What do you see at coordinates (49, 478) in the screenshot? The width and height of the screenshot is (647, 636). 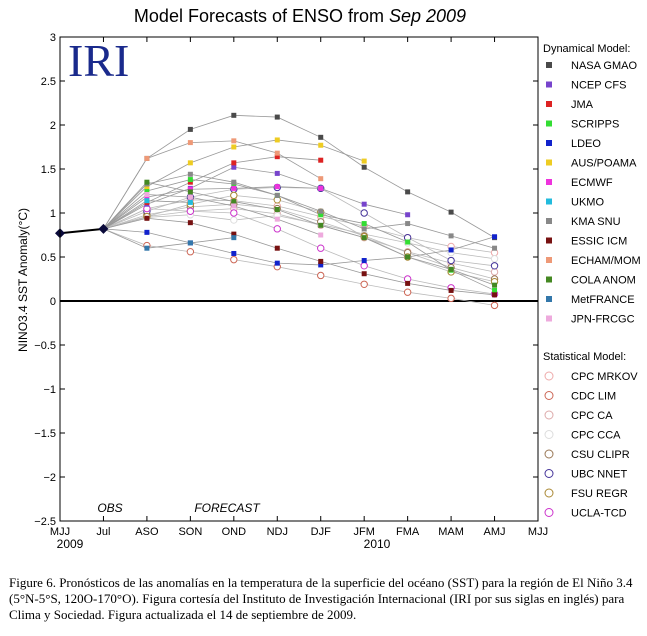 I see `y-tick-label: −2` at bounding box center [49, 478].